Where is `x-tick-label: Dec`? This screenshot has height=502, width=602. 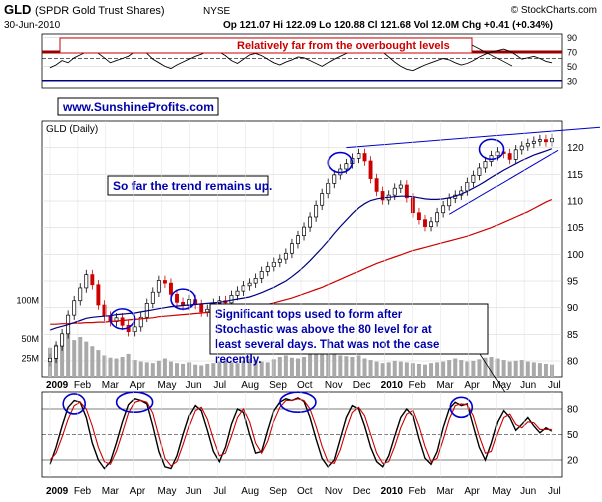
x-tick-label: Dec is located at coordinates (362, 385).